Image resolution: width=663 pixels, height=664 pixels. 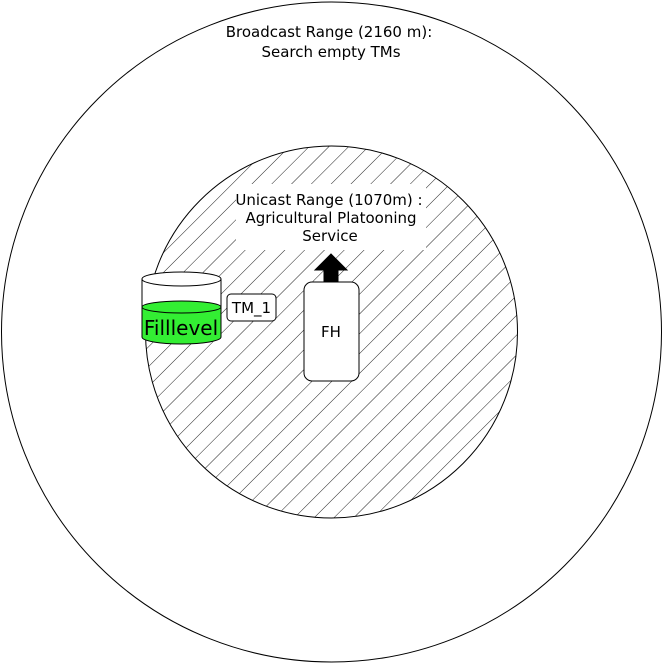 I want to click on broadcast-range-label-line1: Broadcast Range (2160 m):, so click(x=329, y=32).